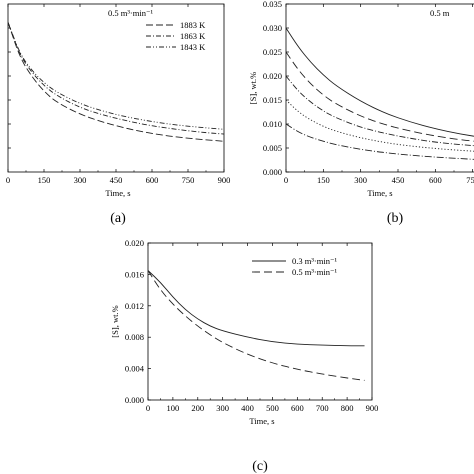  What do you see at coordinates (272, 148) in the screenshot?
I see `y-tick-label: 0.005` at bounding box center [272, 148].